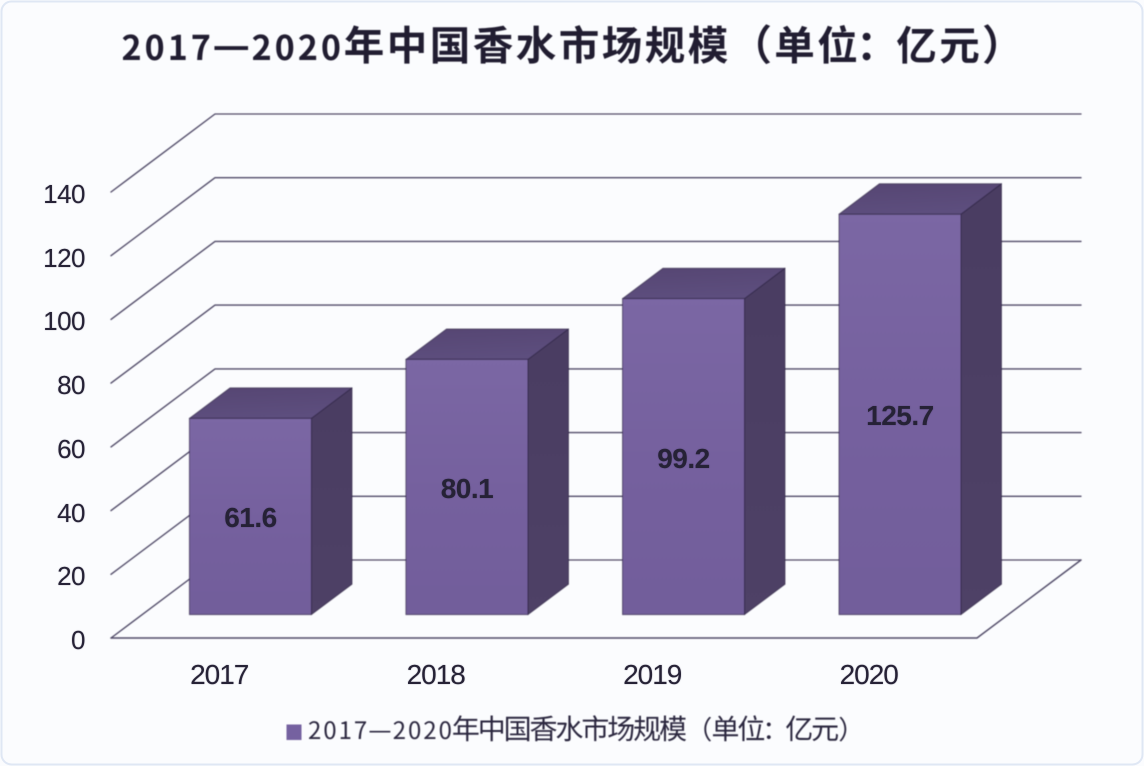 Image resolution: width=1144 pixels, height=766 pixels. What do you see at coordinates (64, 321) in the screenshot?
I see `y-axis-tick-label: 100` at bounding box center [64, 321].